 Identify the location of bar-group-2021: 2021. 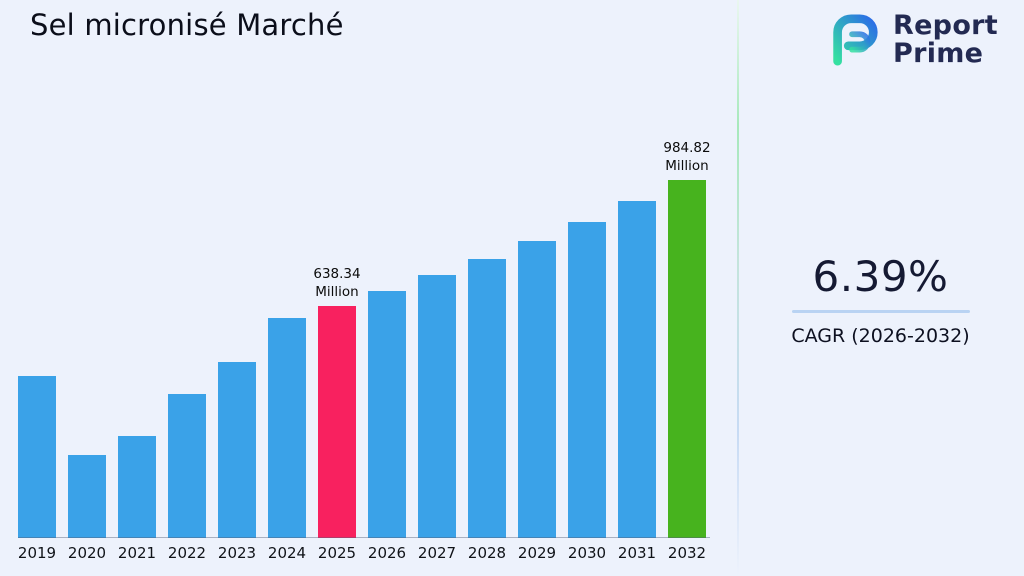
(137, 499).